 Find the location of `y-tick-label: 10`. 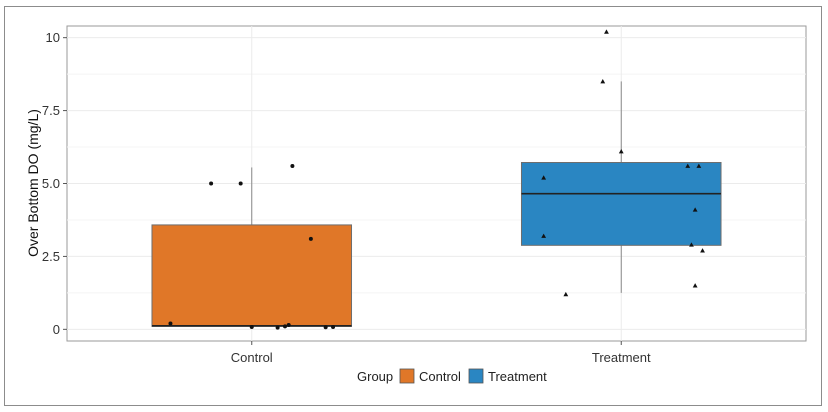

y-tick-label: 10 is located at coordinates (53, 37).